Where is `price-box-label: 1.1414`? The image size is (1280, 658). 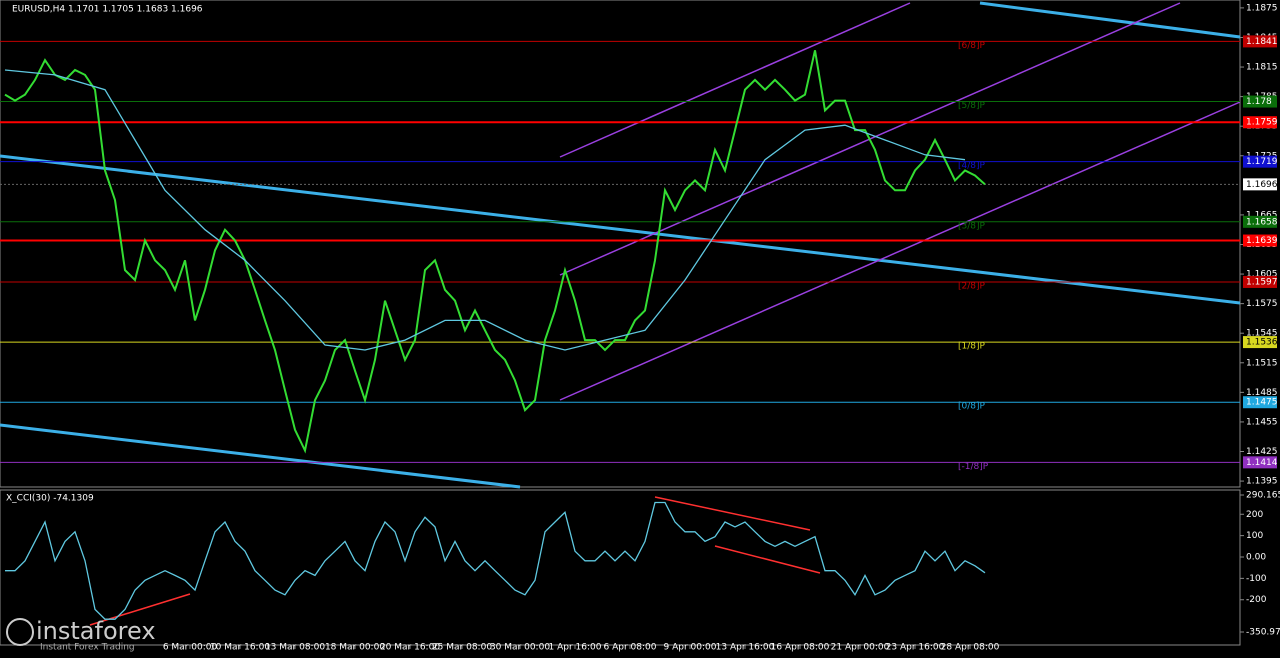 price-box-label: 1.1414 is located at coordinates (1262, 463).